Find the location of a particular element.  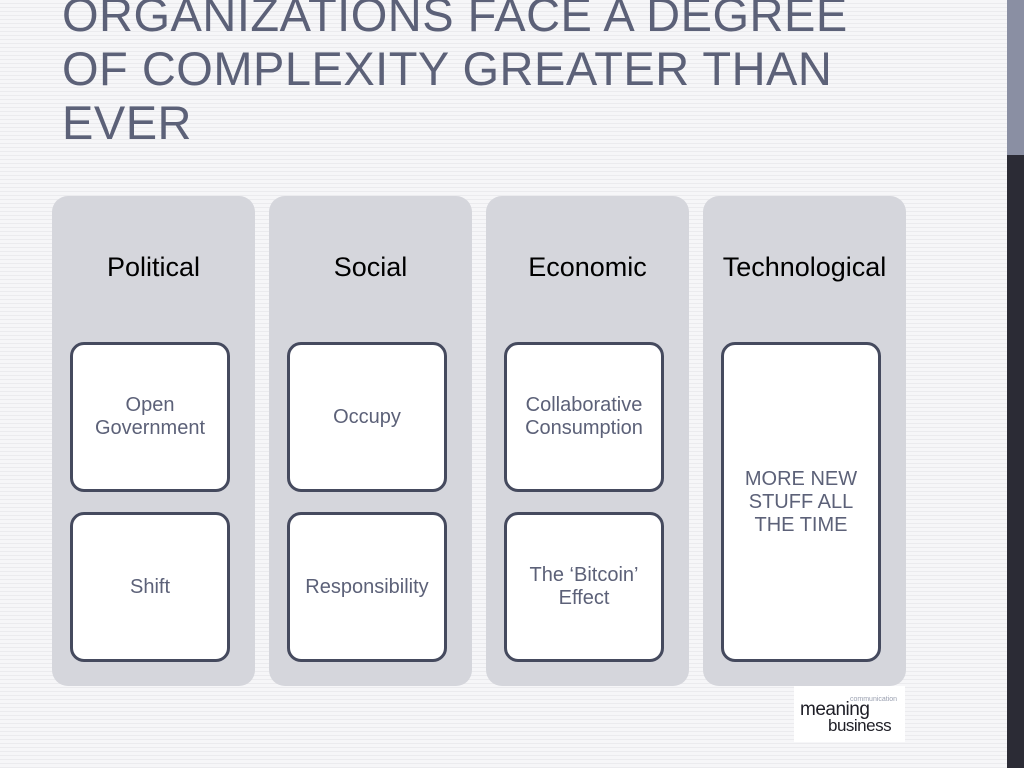

column-social: Social Occupy Responsibility is located at coordinates (370, 441).